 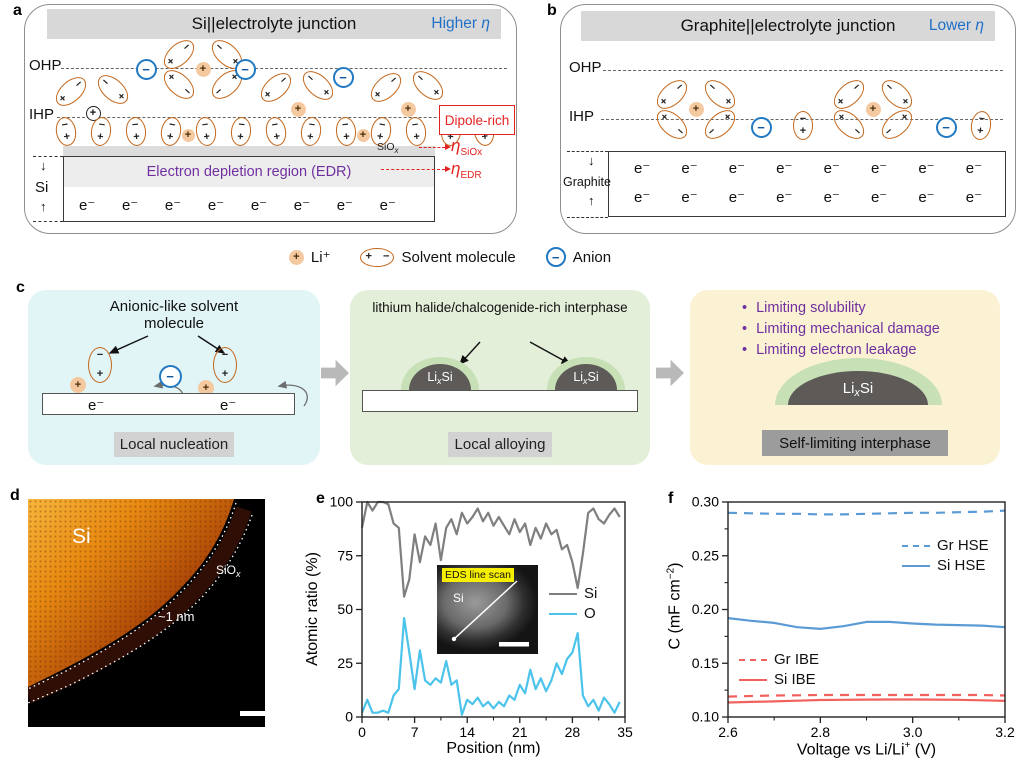 I want to click on legend-li-item: + Li⁺, so click(x=309, y=257).